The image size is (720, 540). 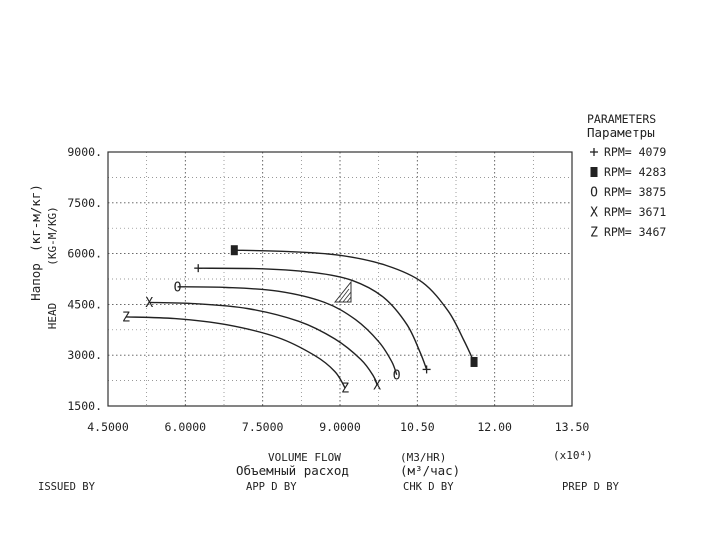 I want to click on x-tick-label: 9.0000, so click(x=340, y=427).